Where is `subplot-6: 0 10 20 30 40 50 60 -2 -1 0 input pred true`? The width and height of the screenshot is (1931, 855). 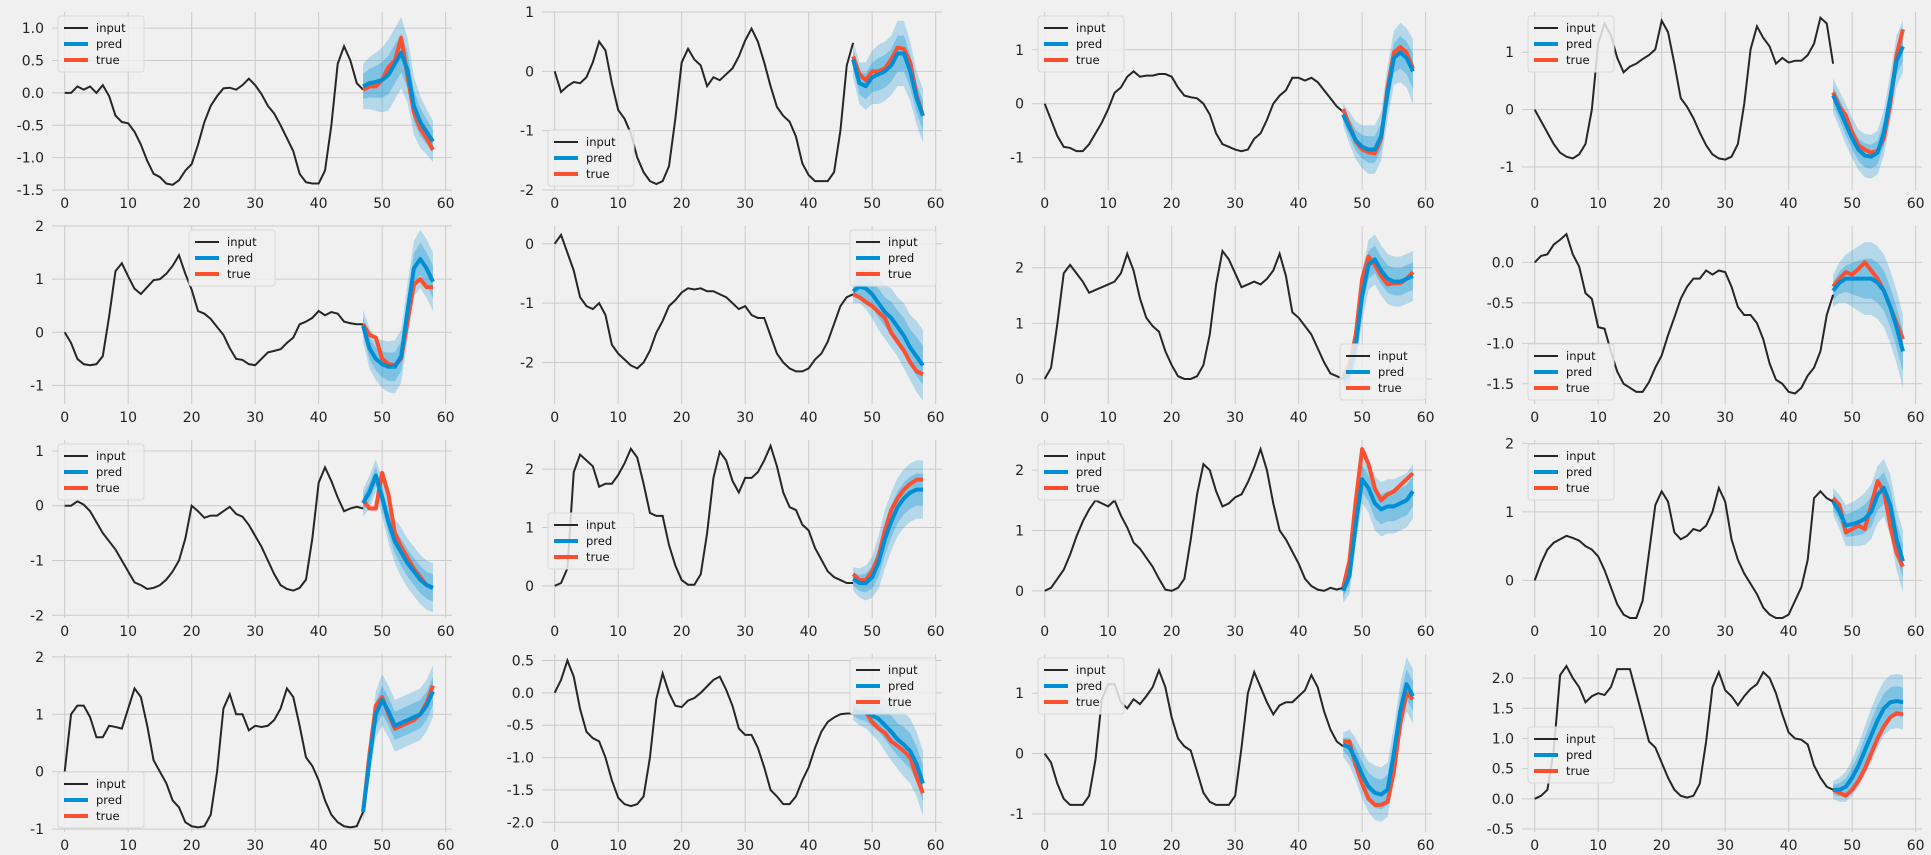 subplot-6: 0 10 20 30 40 50 60 -2 -1 0 input pred true is located at coordinates (732, 326).